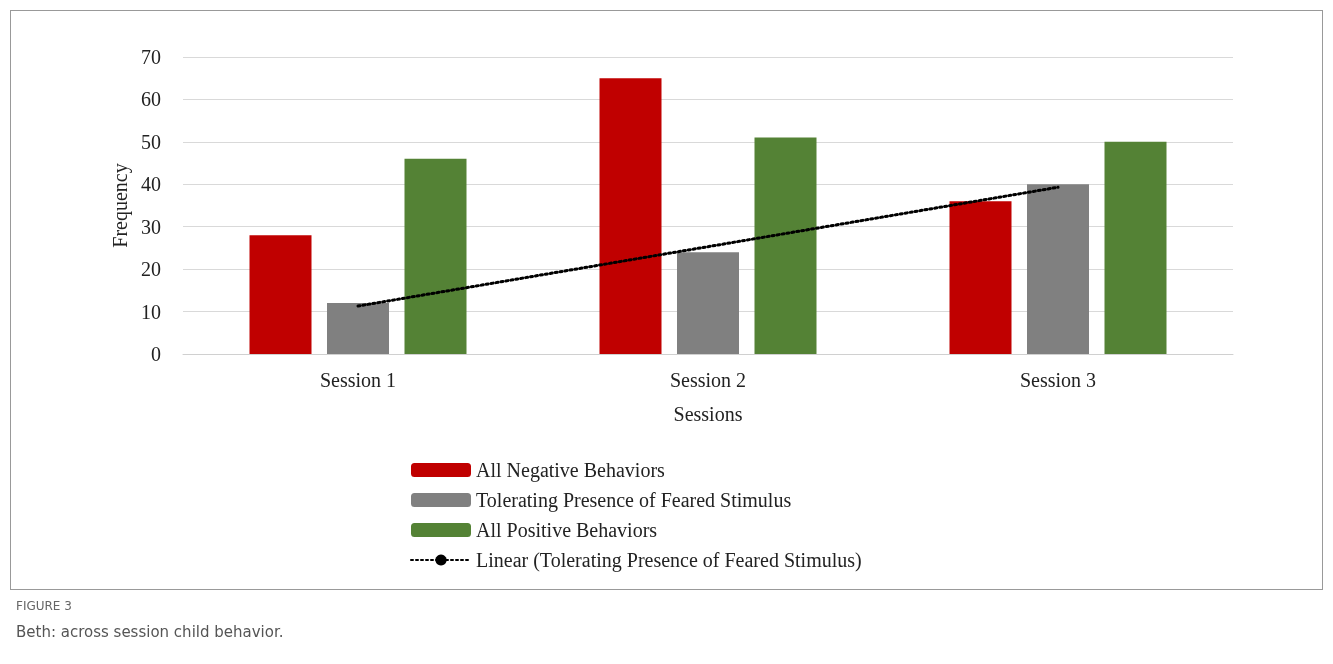  Describe the element at coordinates (151, 311) in the screenshot. I see `y-tick-label: 10` at that location.